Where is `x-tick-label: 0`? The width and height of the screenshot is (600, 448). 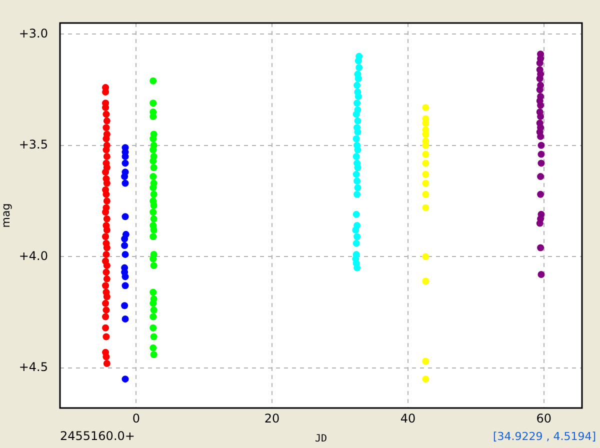
x-tick-label: 0 is located at coordinates (136, 418).